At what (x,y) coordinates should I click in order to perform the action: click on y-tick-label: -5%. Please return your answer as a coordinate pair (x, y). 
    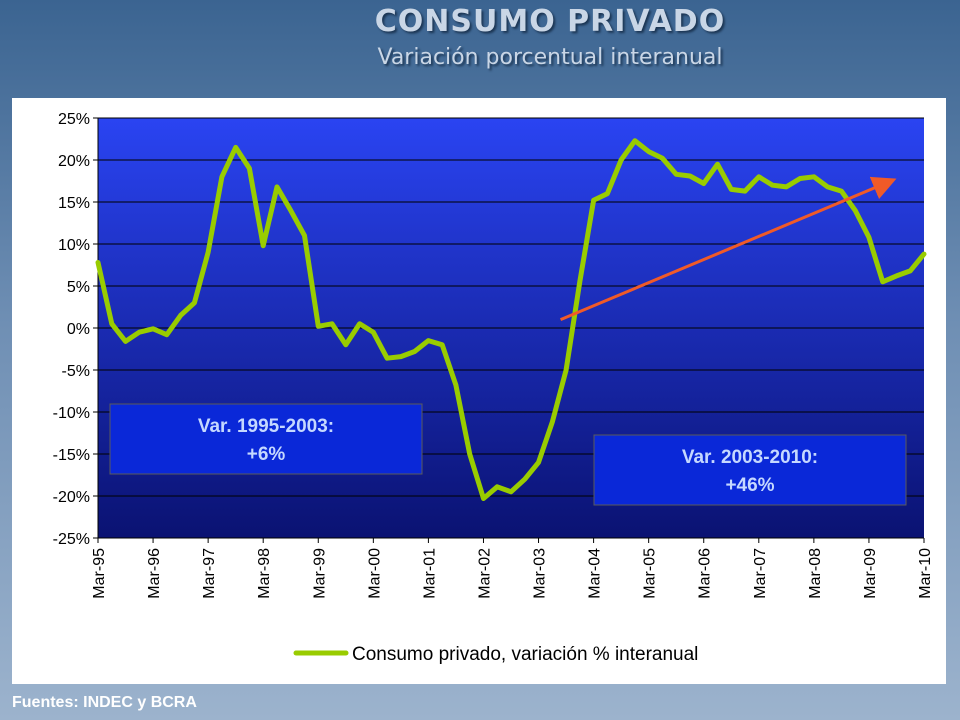
    Looking at the image, I should click on (76, 371).